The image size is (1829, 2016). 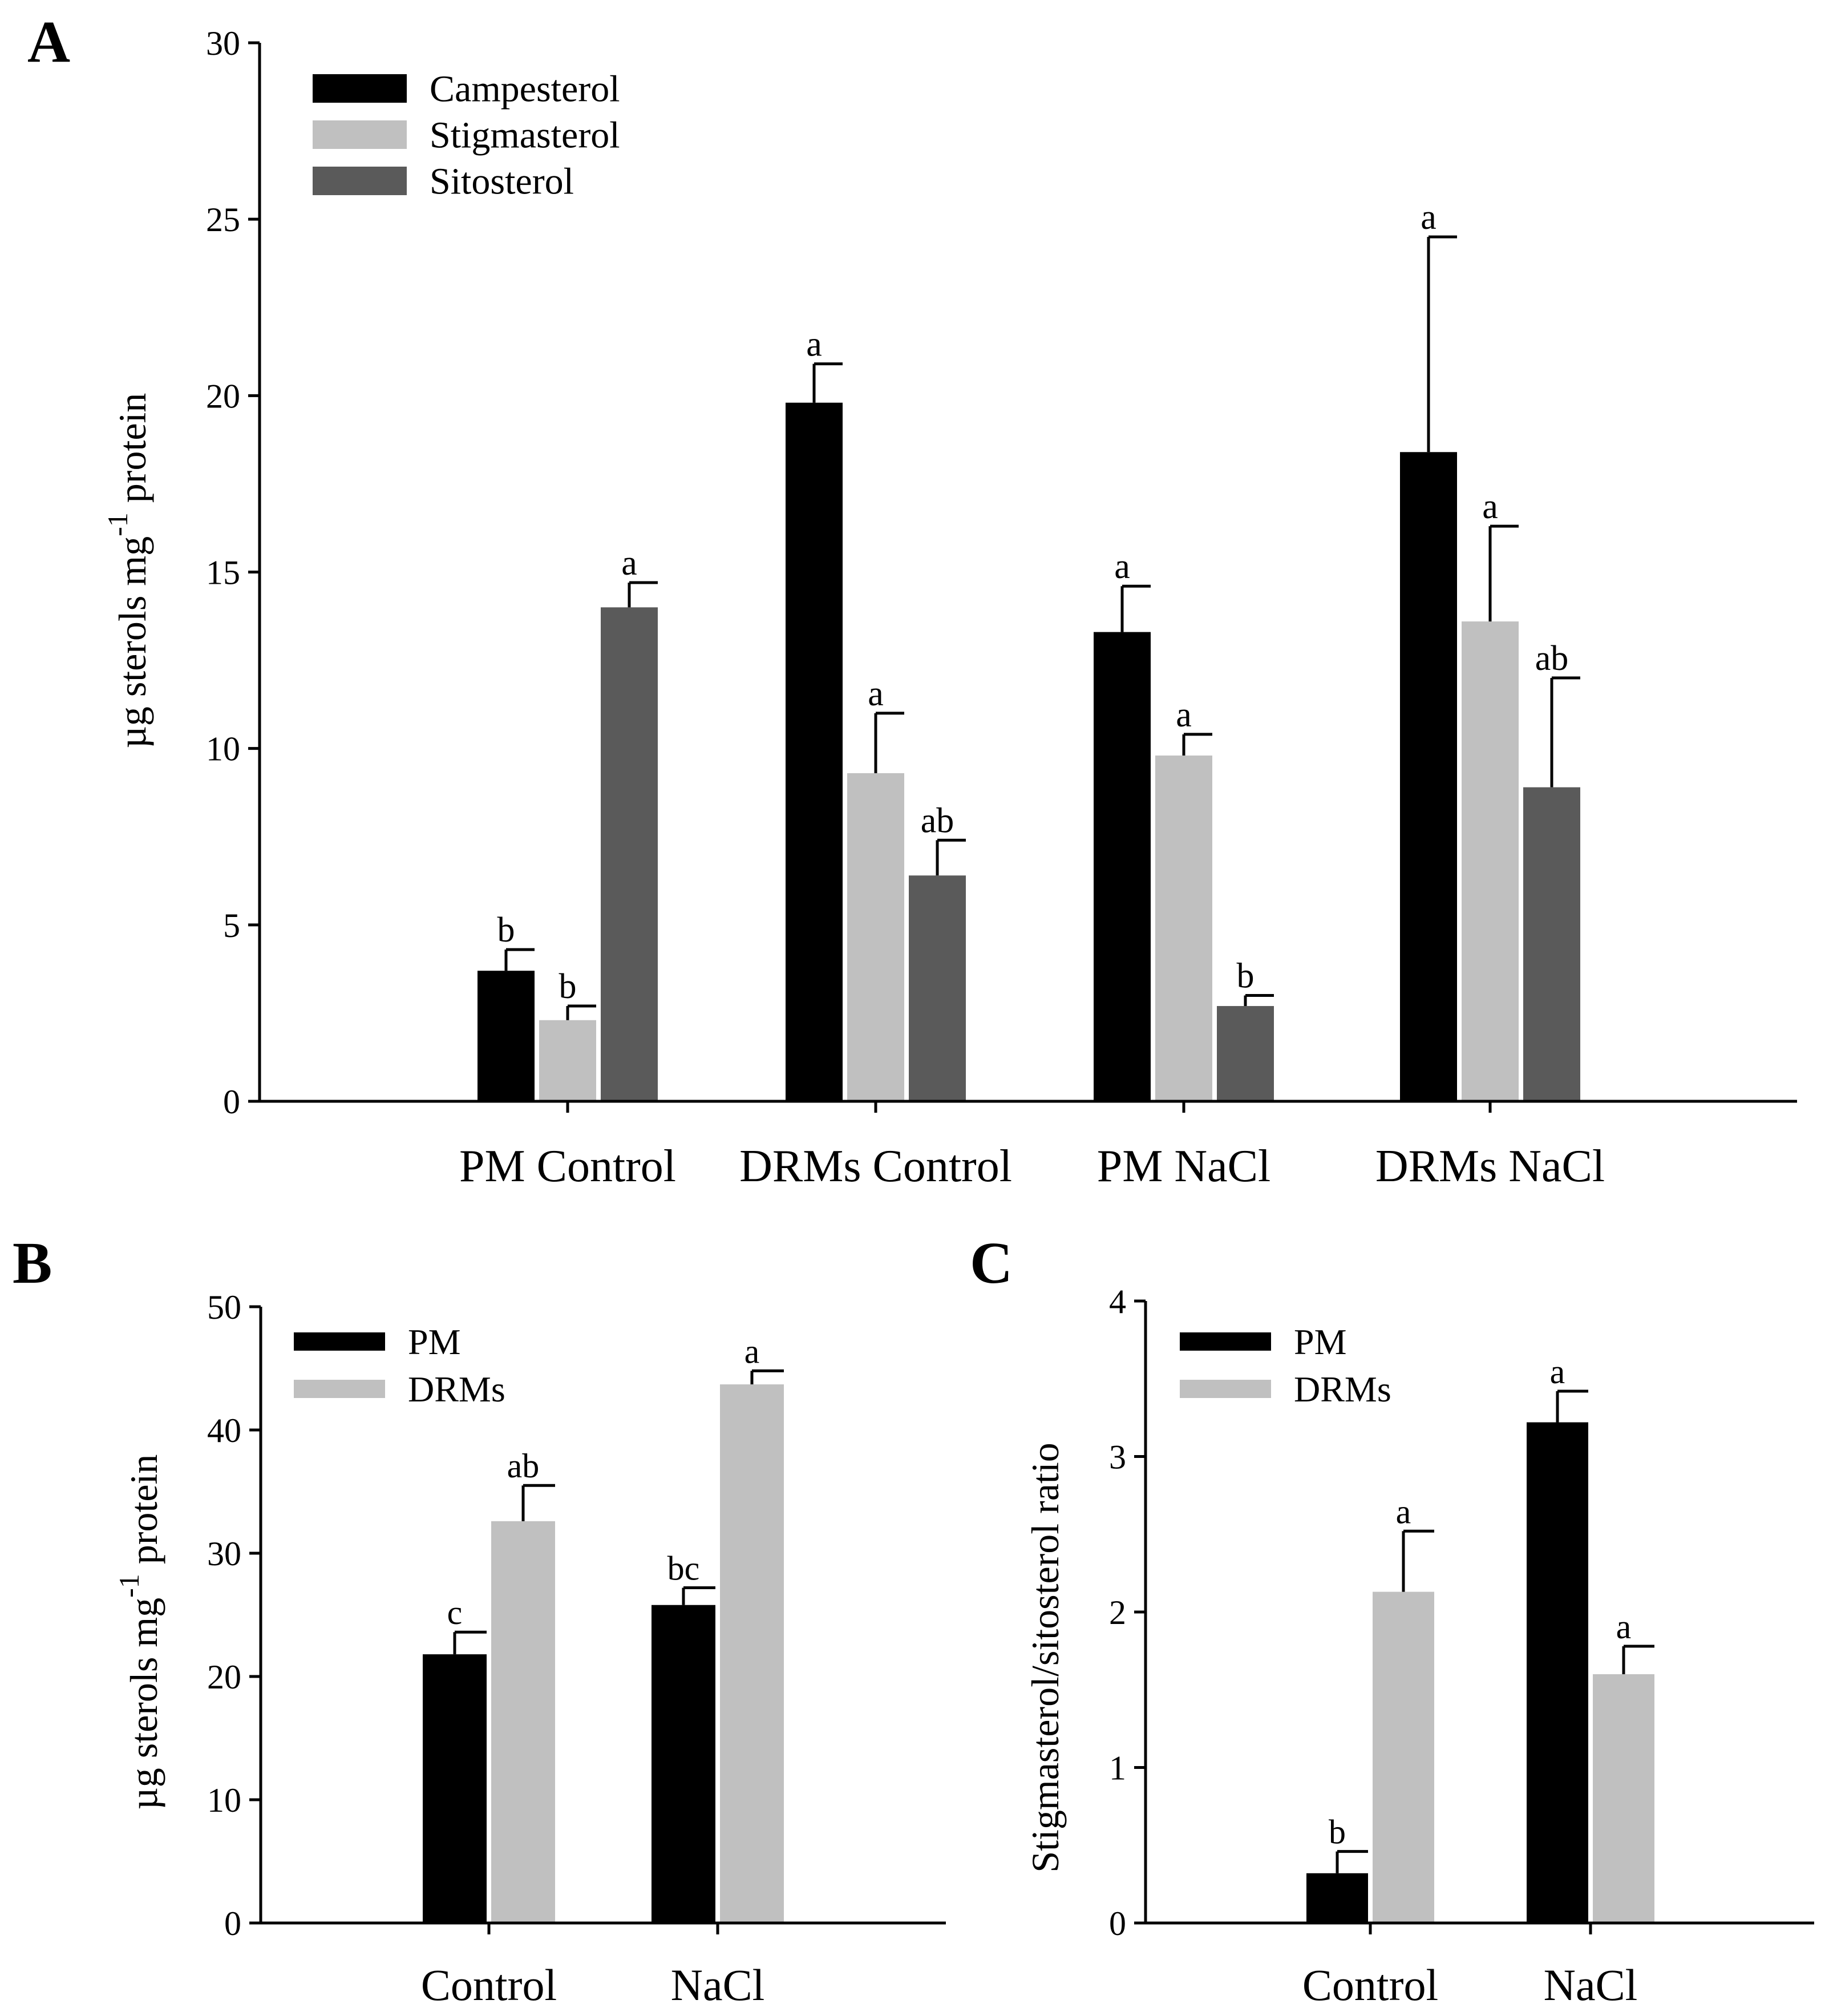 I want to click on panel-a-legend-swatch-sitosterol, so click(x=360, y=181).